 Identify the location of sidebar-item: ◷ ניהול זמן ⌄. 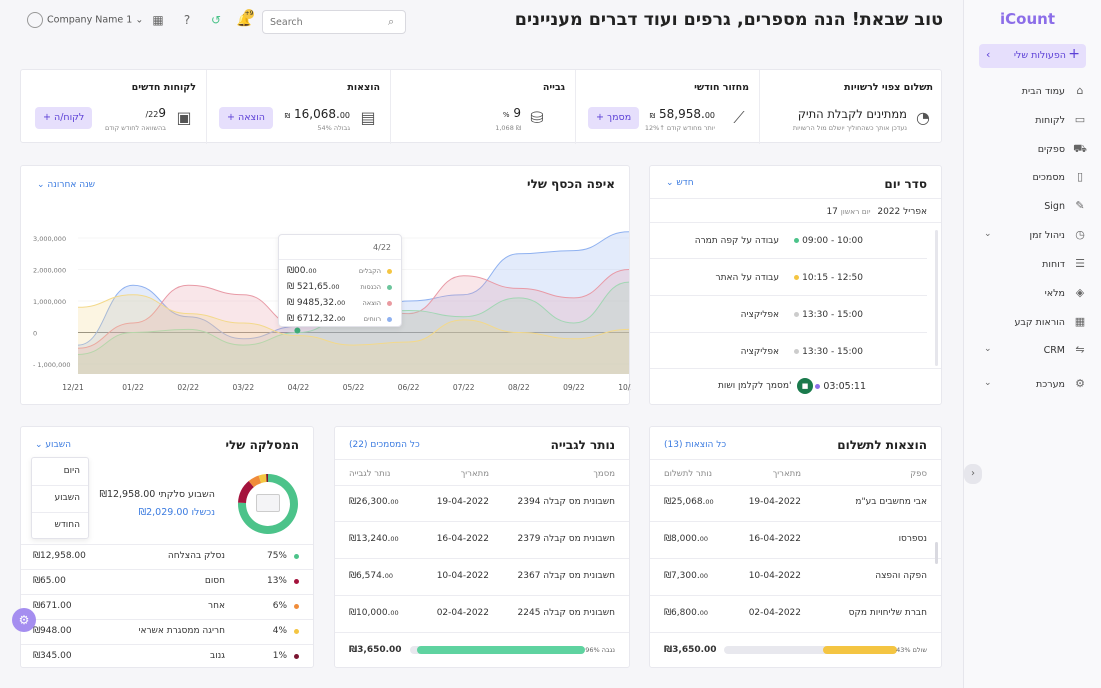
(1032, 236).